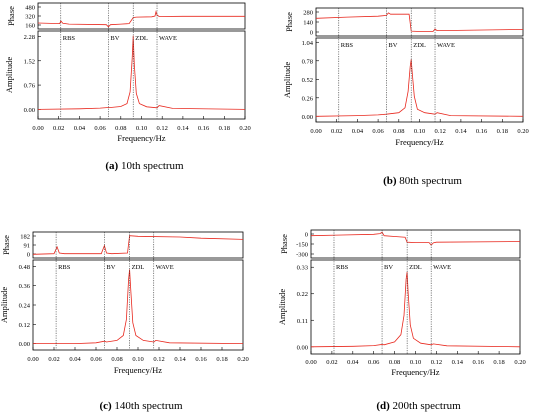  What do you see at coordinates (147, 406) in the screenshot?
I see `panel-caption-text: 140th spectrum` at bounding box center [147, 406].